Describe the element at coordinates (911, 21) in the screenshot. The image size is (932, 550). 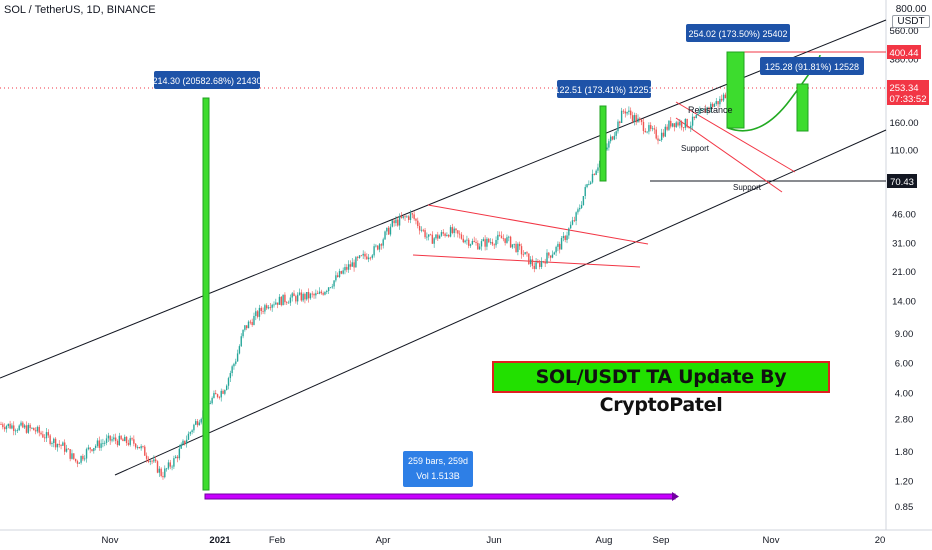
I see `axis-unit-label: USDT` at that location.